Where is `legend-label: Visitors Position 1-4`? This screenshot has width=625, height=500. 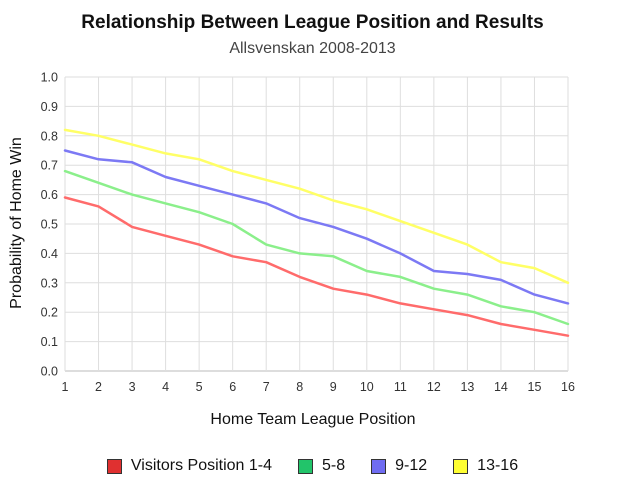
legend-label: Visitors Position 1-4 is located at coordinates (201, 465).